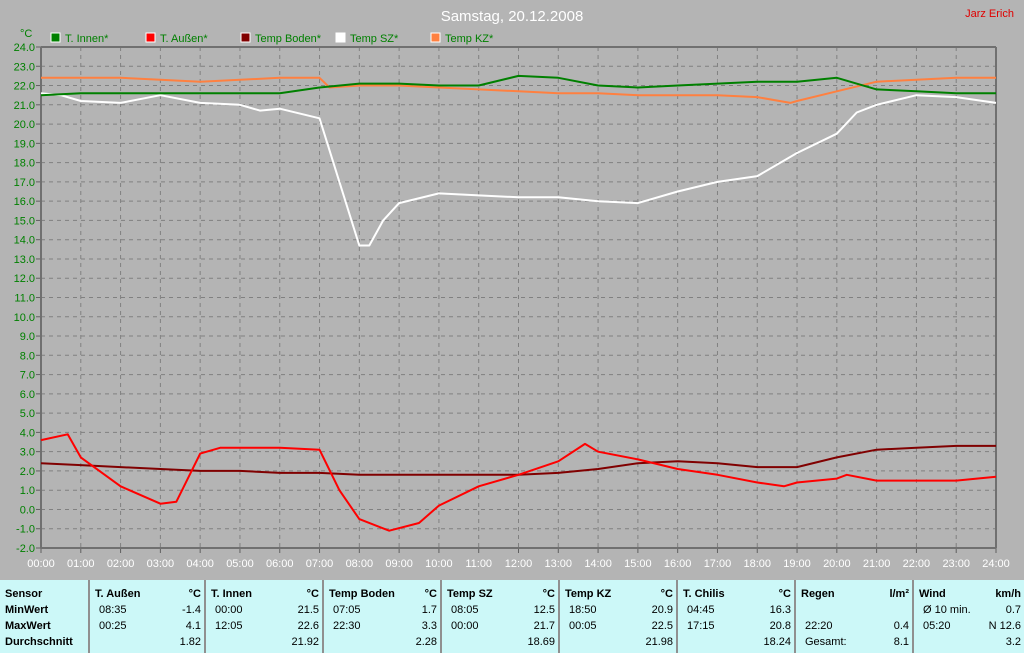  Describe the element at coordinates (659, 642) in the screenshot. I see `table-cell: 21.98` at that location.